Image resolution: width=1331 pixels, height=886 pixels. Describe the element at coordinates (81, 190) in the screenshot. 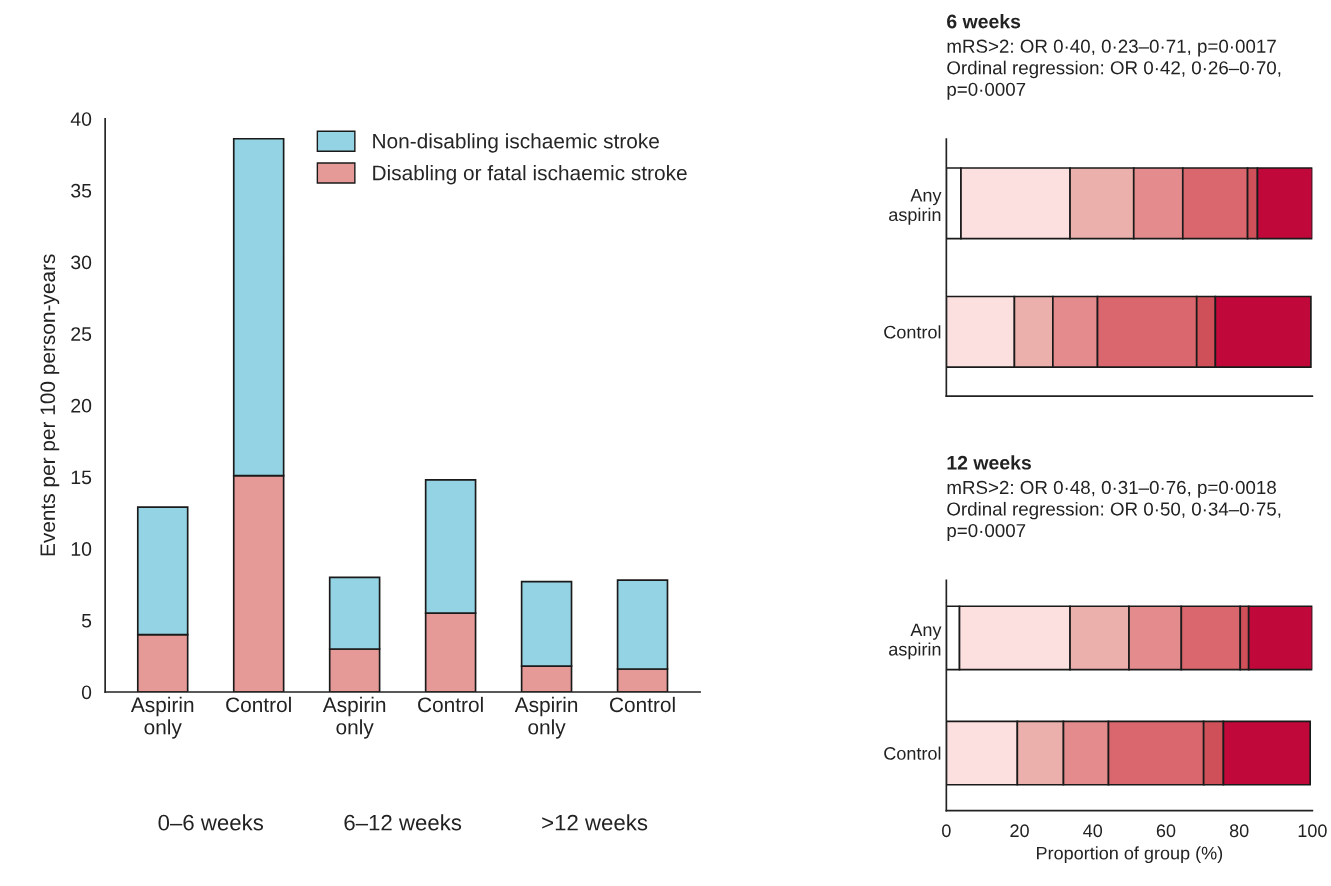

I see `y-tick-label: 35` at that location.